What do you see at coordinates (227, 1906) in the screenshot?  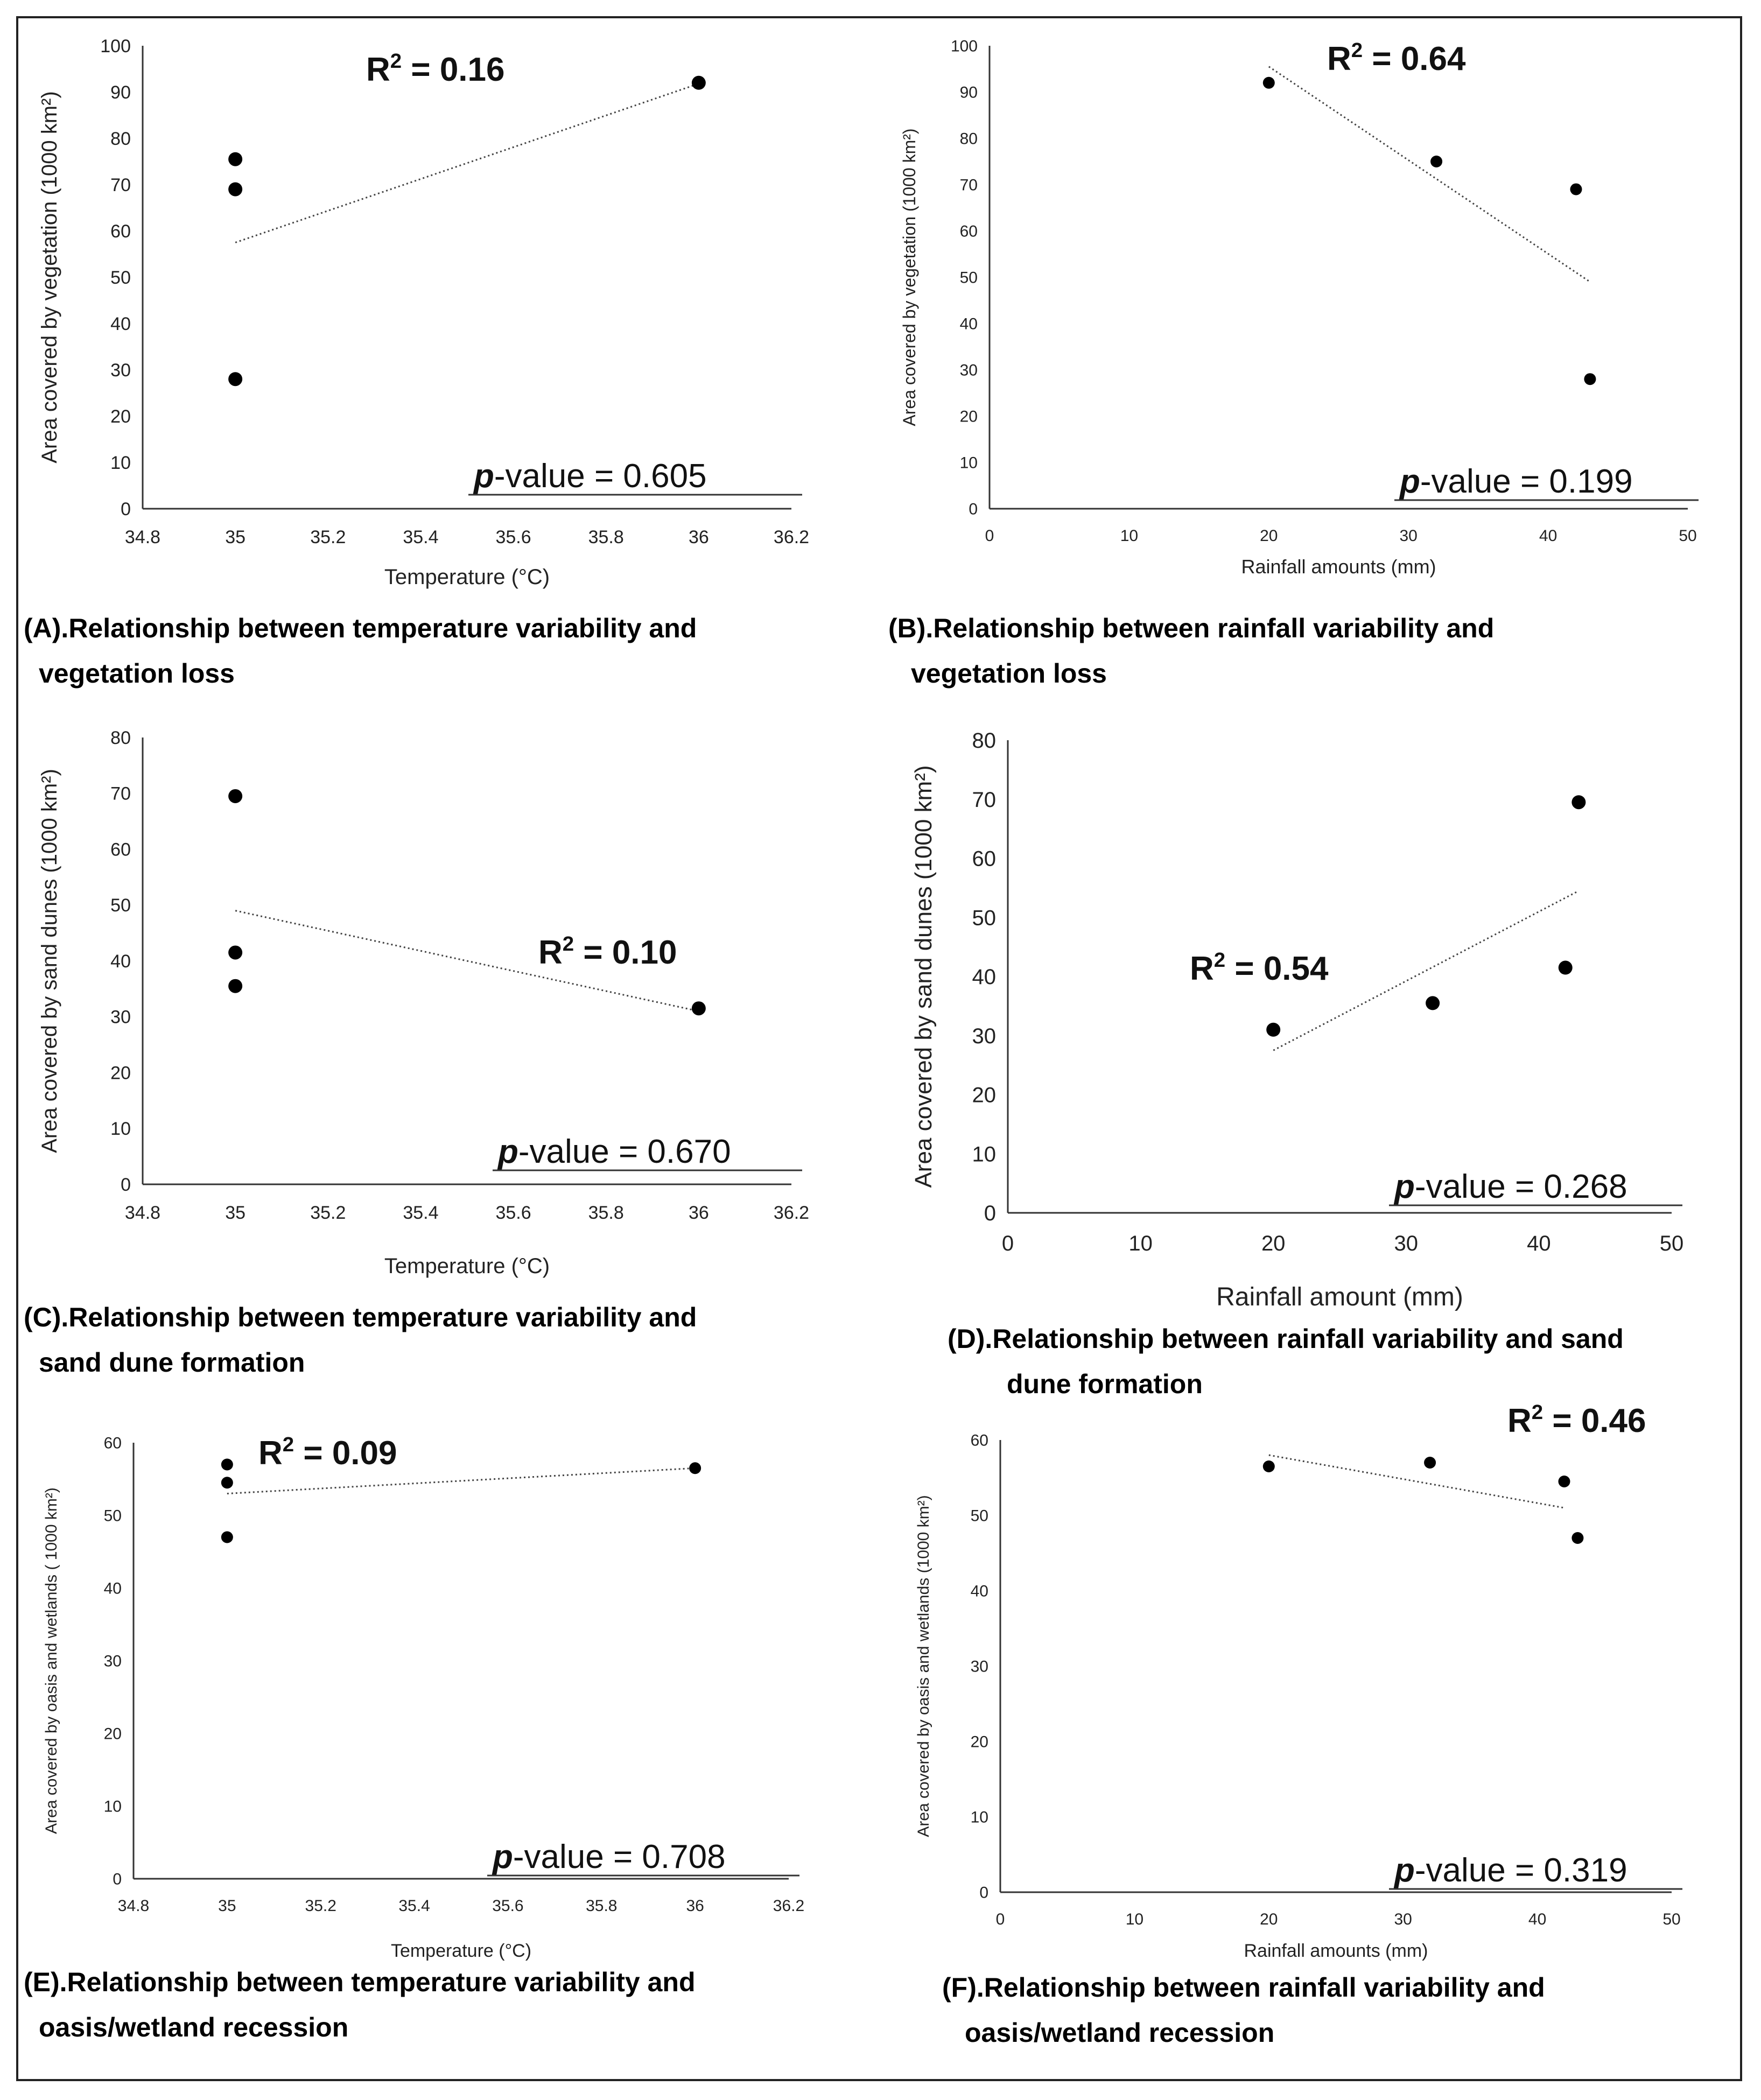 I see `x-tick-label-e: 35` at bounding box center [227, 1906].